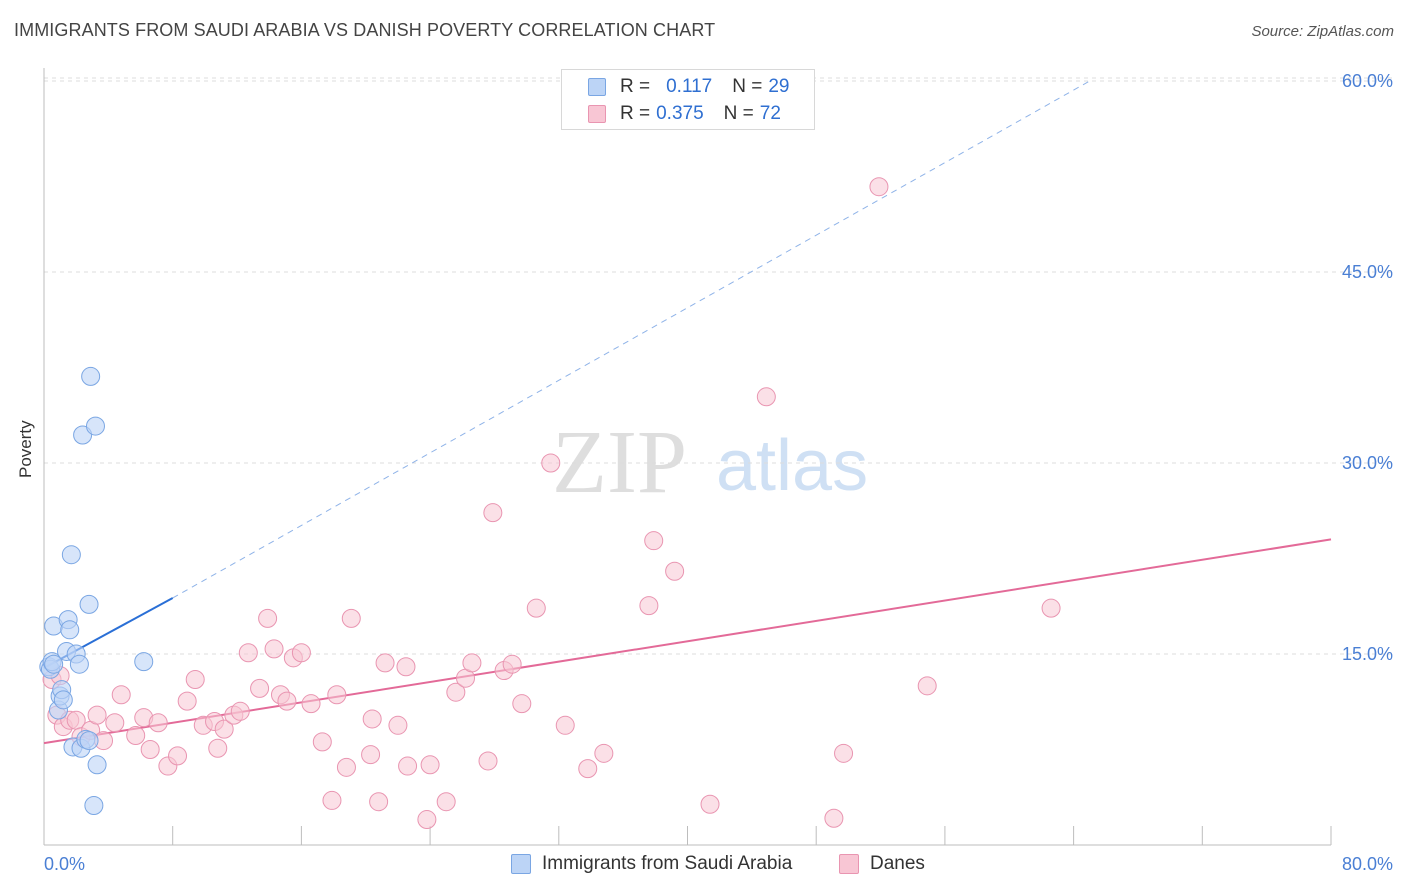 The image size is (1406, 892). What do you see at coordinates (597, 114) in the screenshot?
I see `legend-swatch-pink` at bounding box center [597, 114].